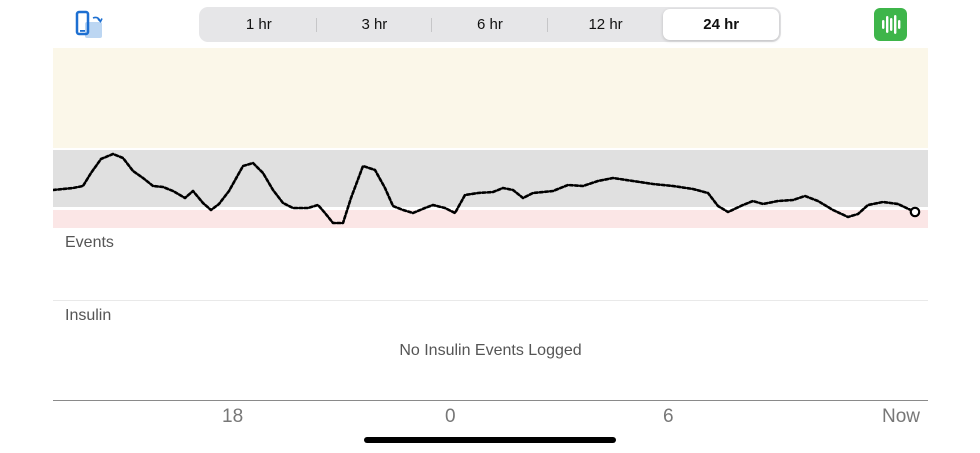 This screenshot has width=980, height=453. What do you see at coordinates (88, 315) in the screenshot?
I see `insulin-label: Insulin` at bounding box center [88, 315].